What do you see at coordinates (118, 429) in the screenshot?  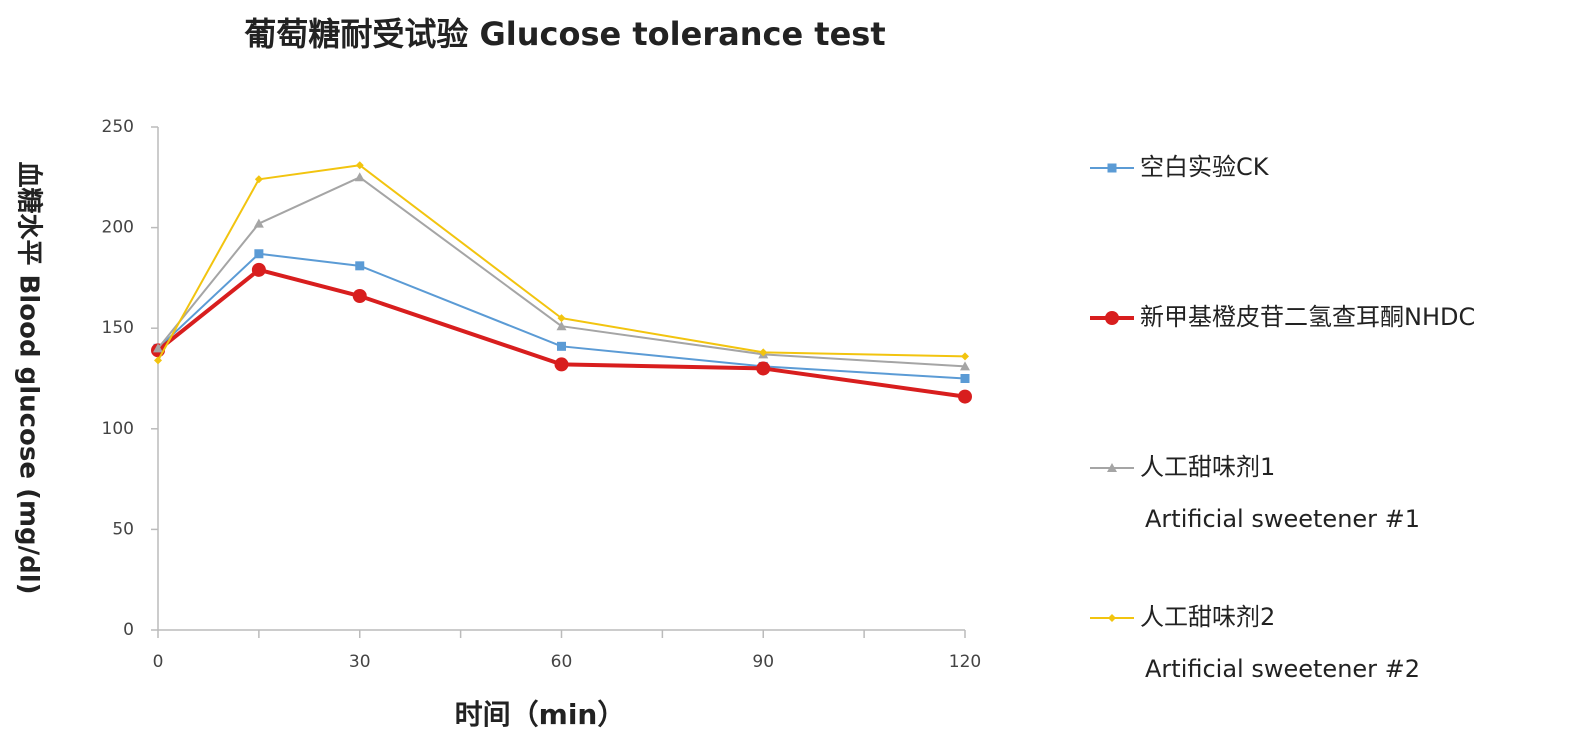 I see `y-tick-label: 100` at bounding box center [118, 429].